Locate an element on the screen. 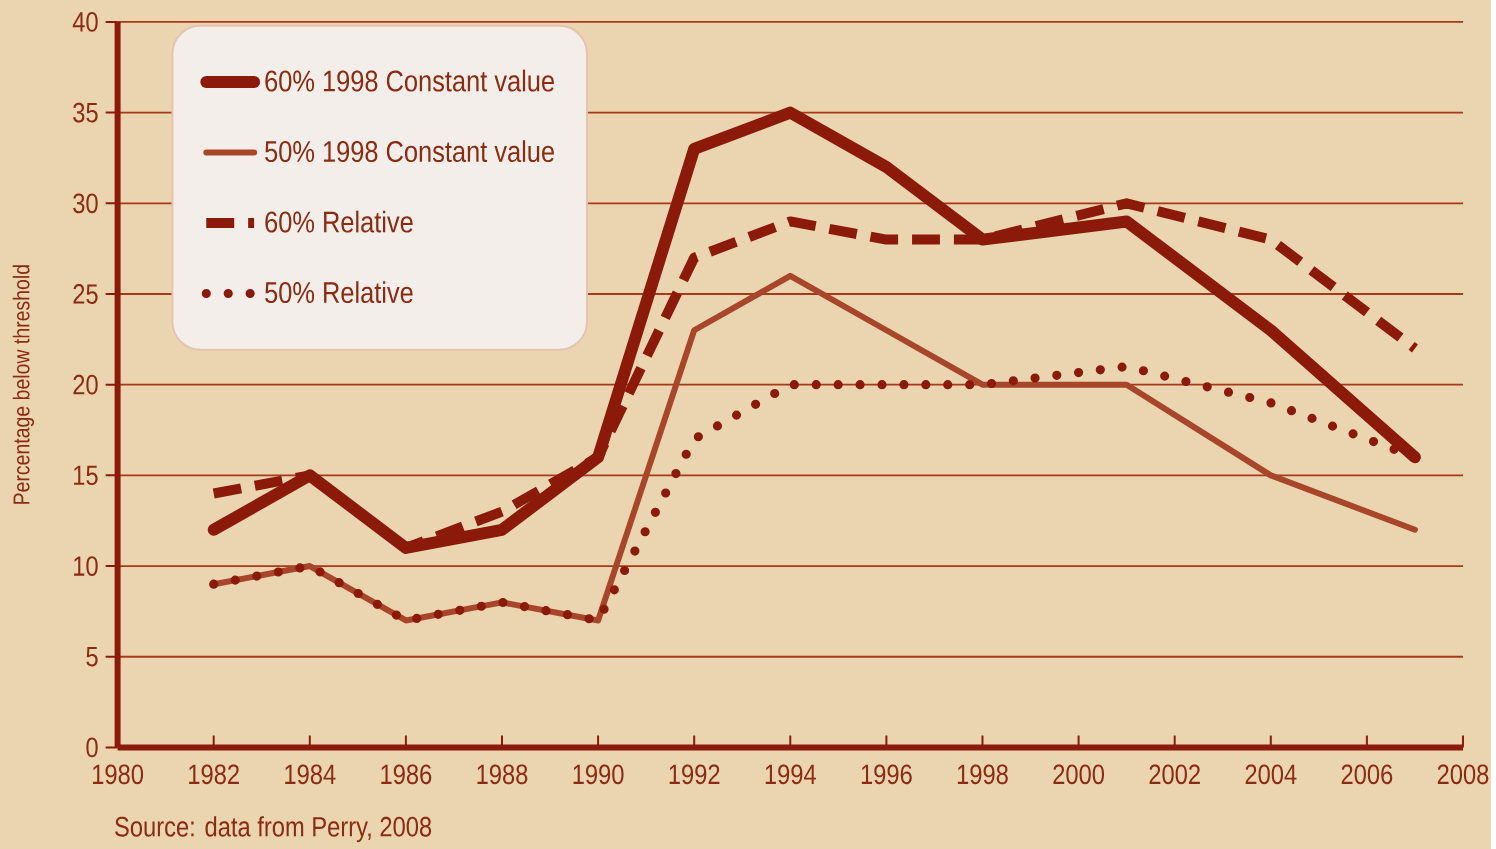 This screenshot has height=849, width=1496. y-tick-label: 35 is located at coordinates (85, 112).